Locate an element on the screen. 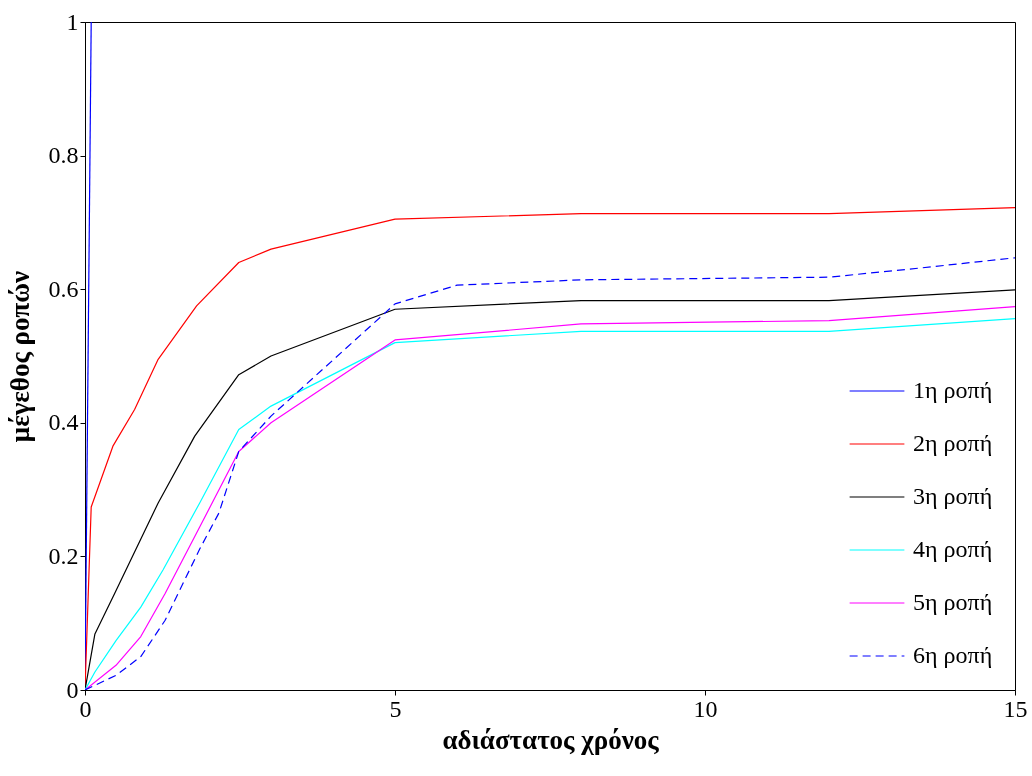 The image size is (1032, 776). legend-label: 6η ροπή is located at coordinates (953, 655).